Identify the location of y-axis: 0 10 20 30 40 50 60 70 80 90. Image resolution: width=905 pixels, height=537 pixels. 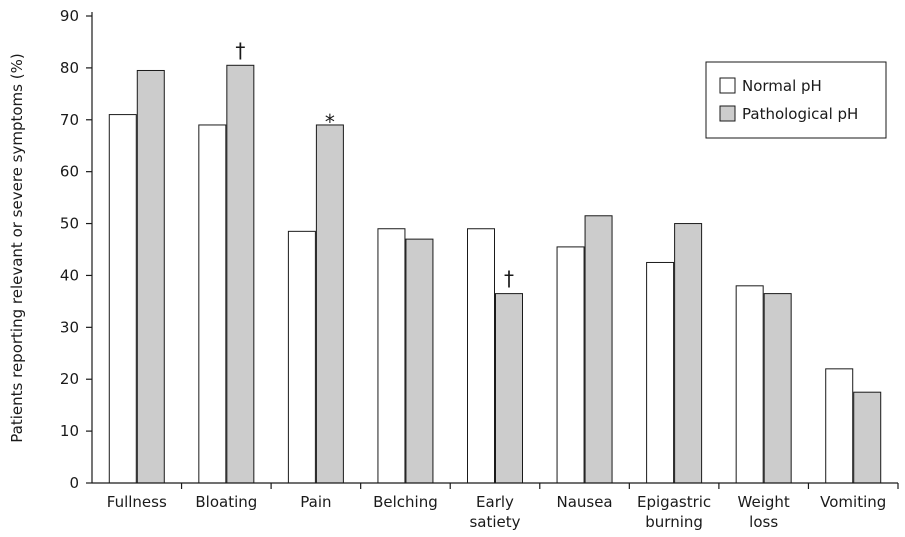
(76, 249).